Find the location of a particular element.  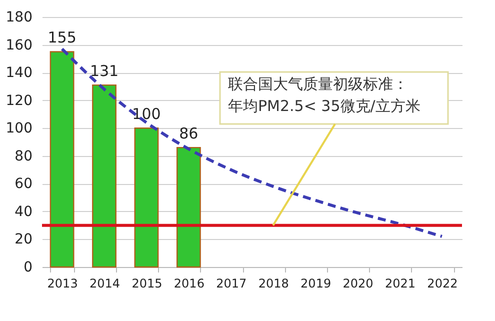

data-label: 100 is located at coordinates (146, 114).